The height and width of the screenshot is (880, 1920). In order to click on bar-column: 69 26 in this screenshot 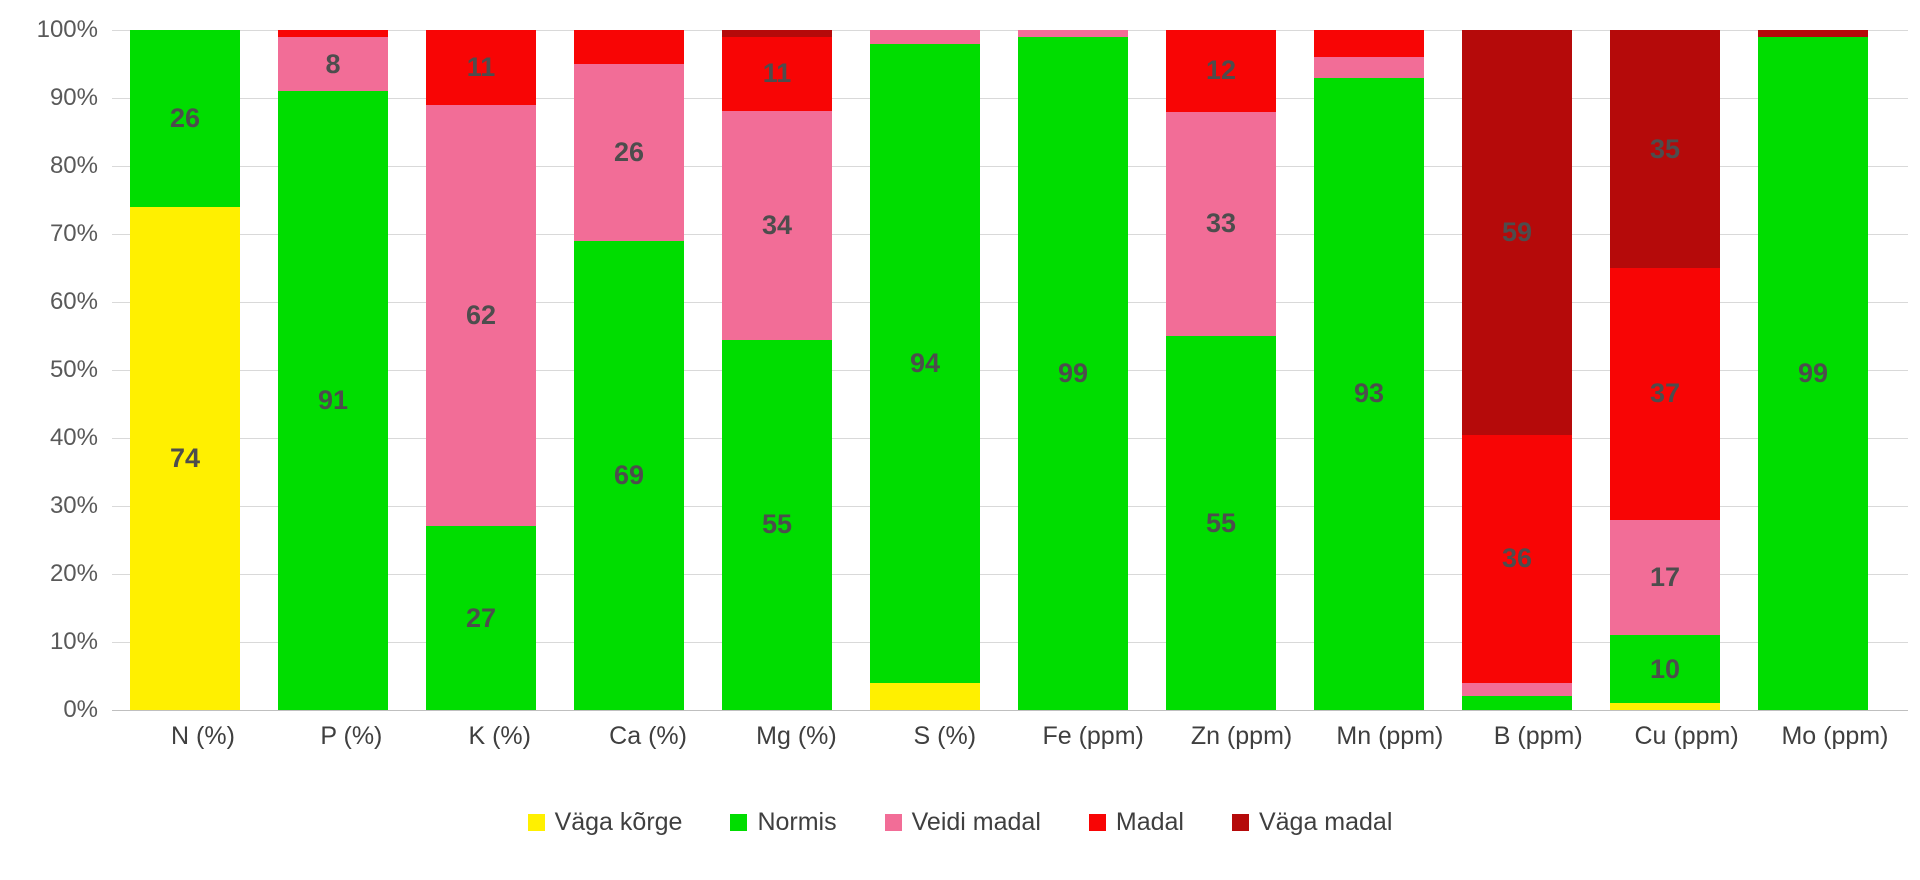, I will do `click(629, 370)`.